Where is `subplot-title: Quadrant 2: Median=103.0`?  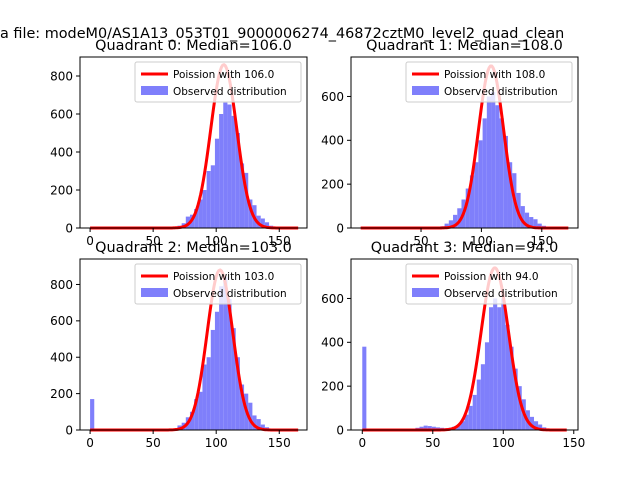 subplot-title: Quadrant 2: Median=103.0 is located at coordinates (193, 248).